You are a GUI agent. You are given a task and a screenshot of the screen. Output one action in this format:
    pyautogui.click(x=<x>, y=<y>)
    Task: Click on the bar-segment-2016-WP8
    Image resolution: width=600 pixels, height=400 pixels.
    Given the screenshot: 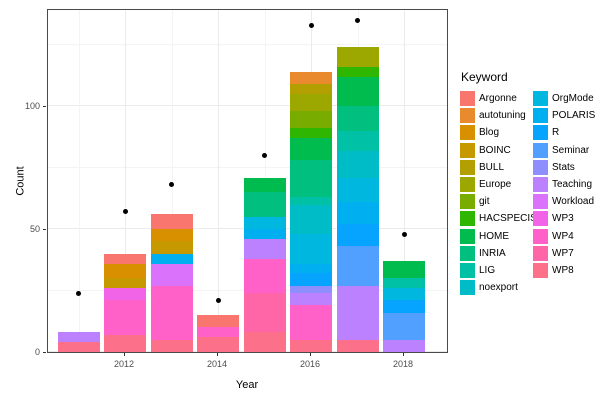 What is the action you would take?
    pyautogui.click(x=311, y=345)
    